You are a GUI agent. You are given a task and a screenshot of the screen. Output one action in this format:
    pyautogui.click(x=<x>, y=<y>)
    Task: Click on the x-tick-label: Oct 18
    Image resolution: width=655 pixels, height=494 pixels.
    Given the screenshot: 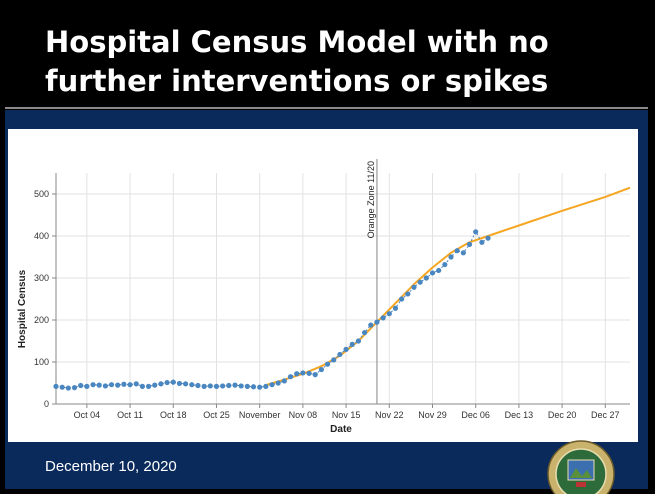 What is the action you would take?
    pyautogui.click(x=173, y=415)
    